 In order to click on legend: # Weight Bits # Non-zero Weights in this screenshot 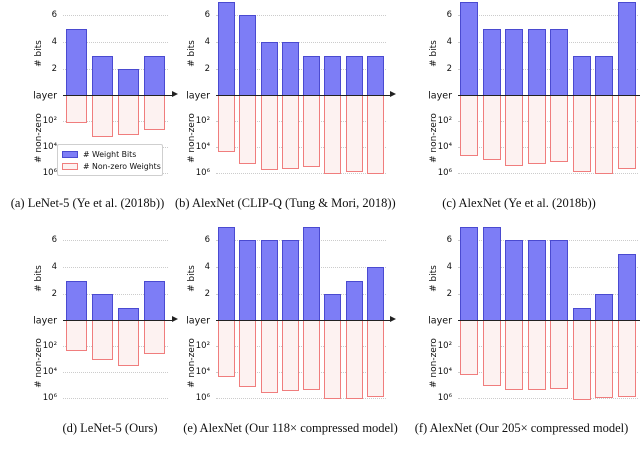, I will do `click(110, 160)`.